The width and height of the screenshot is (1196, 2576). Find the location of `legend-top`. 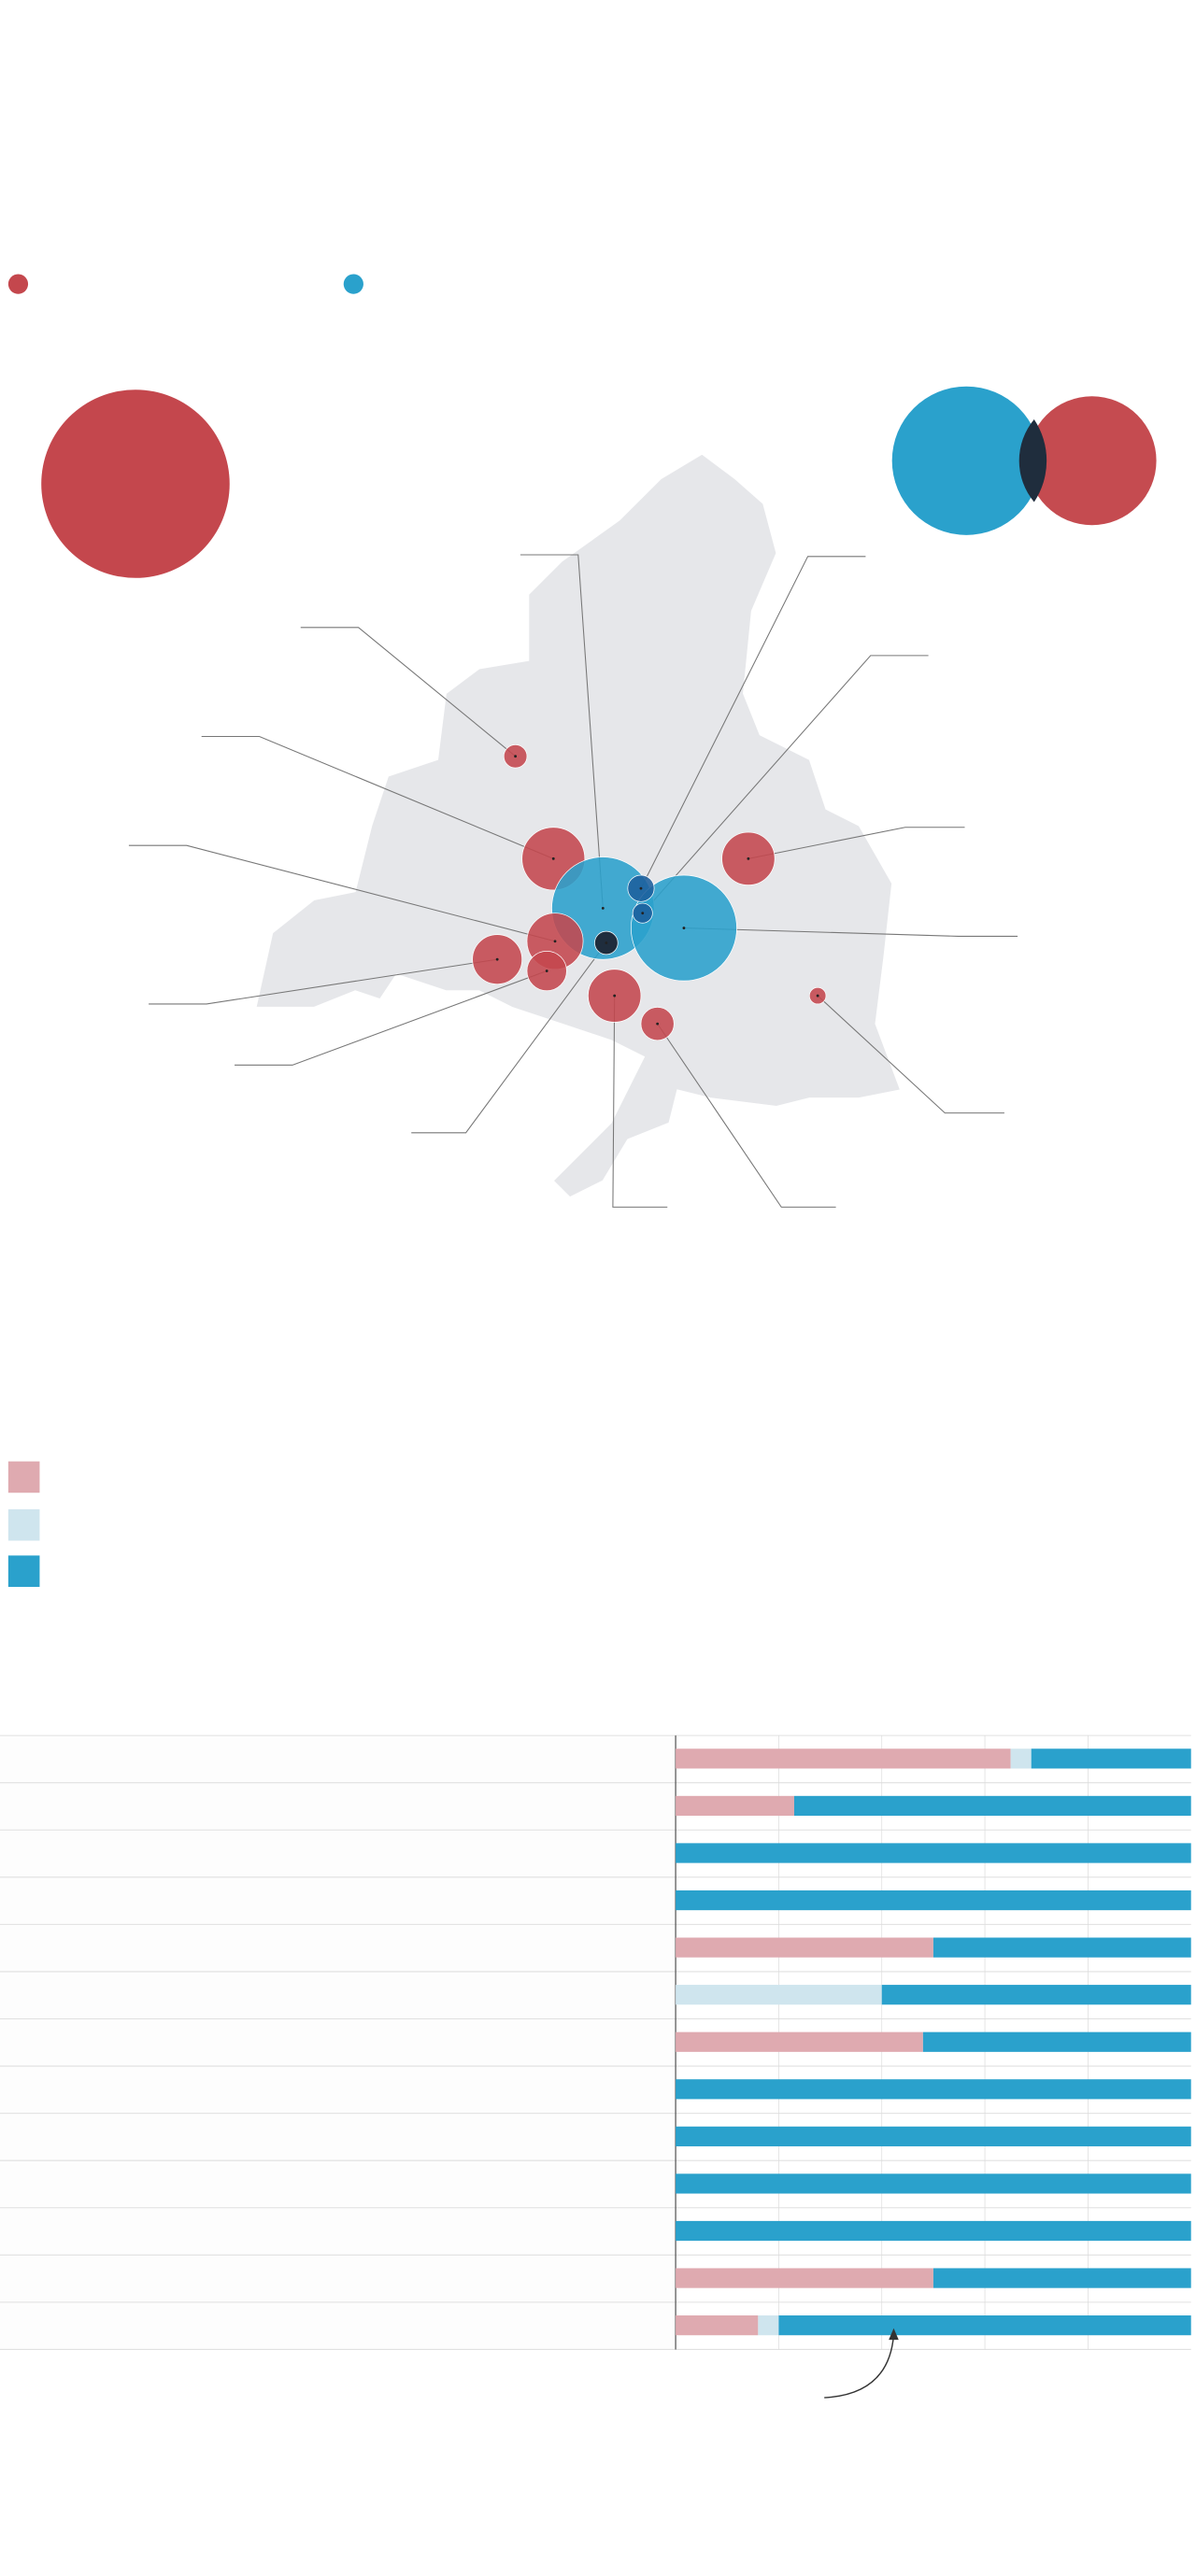

legend-top is located at coordinates (185, 284).